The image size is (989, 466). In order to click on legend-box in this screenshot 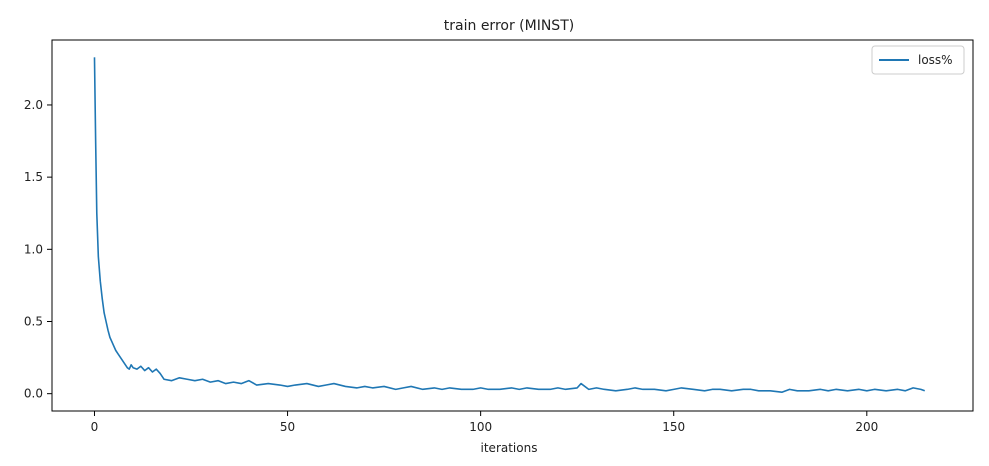, I will do `click(918, 60)`.